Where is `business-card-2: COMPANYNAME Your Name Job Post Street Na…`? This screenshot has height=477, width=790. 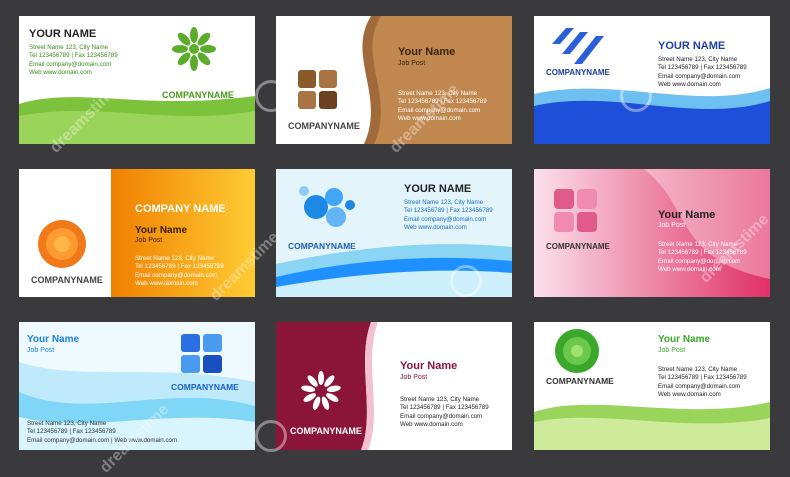
business-card-2: COMPANYNAME Your Name Job Post Street Na… is located at coordinates (394, 80).